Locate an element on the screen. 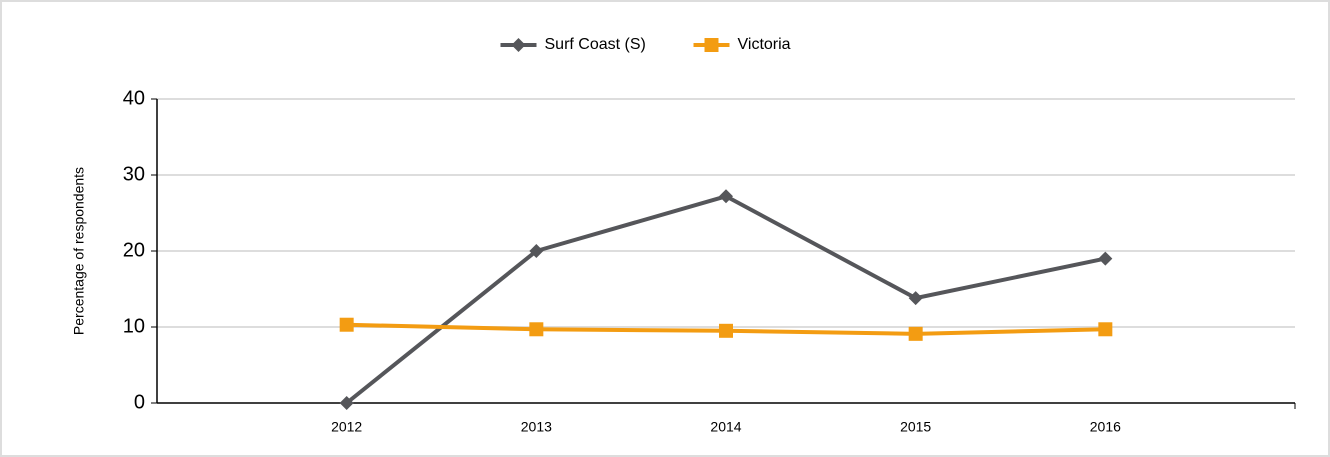 This screenshot has height=457, width=1330. legend-label: Surf Coast (S) is located at coordinates (595, 44).